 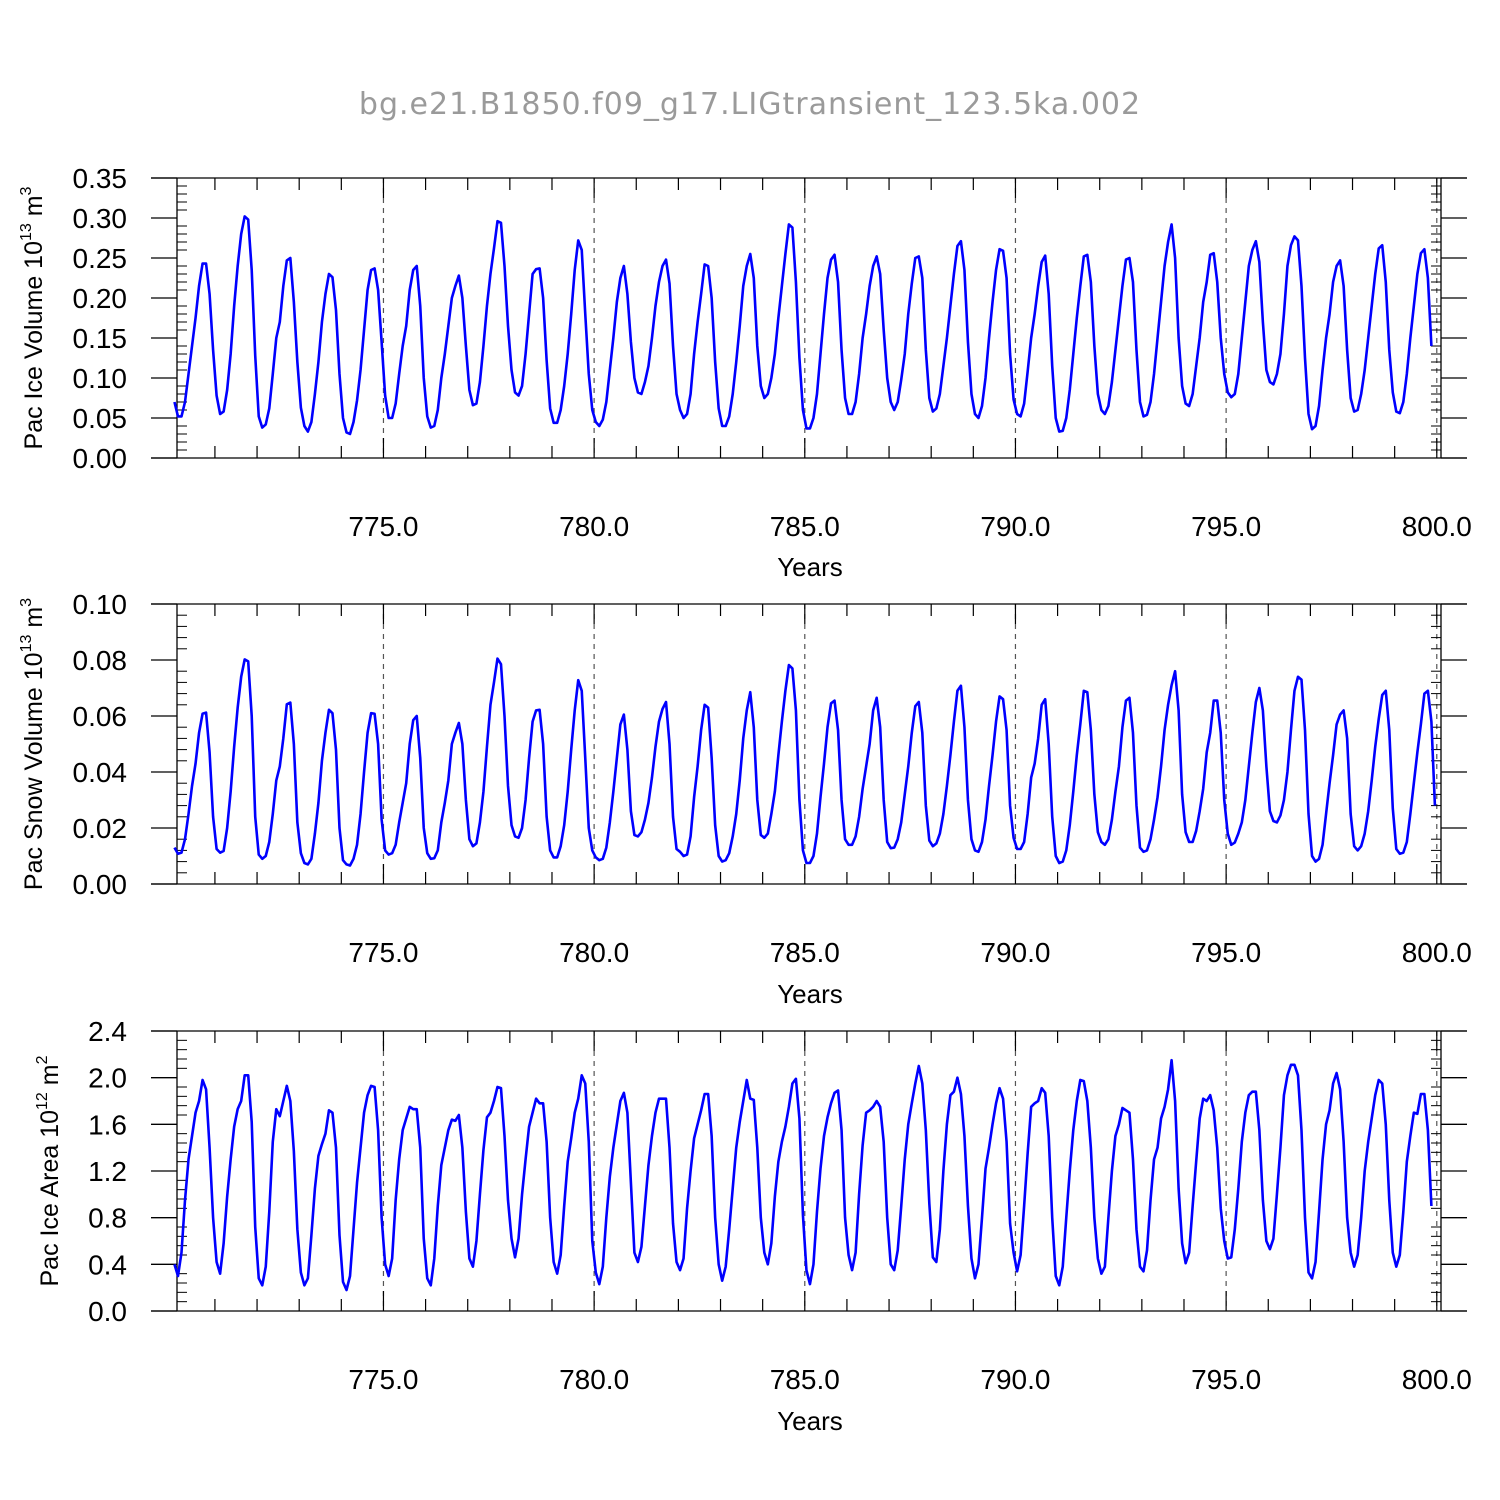 I want to click on panel1-ytick-label-5: 0.10, so click(x=100, y=604).